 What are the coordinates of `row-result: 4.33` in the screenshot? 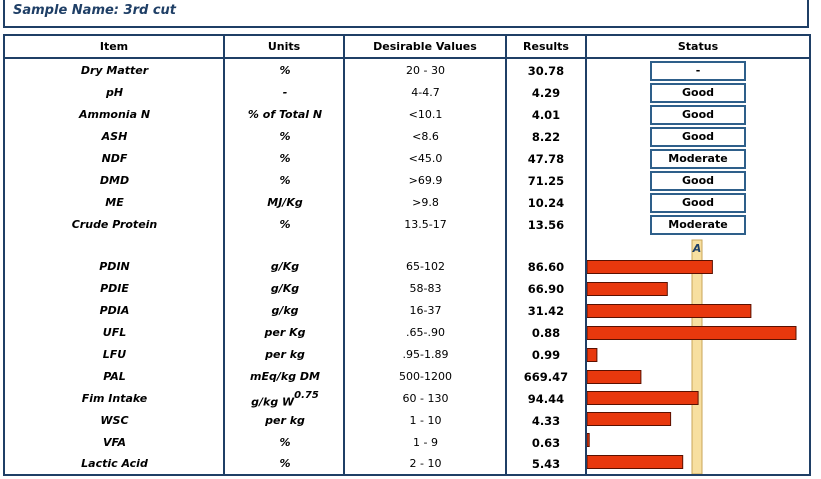 It's located at (546, 421).